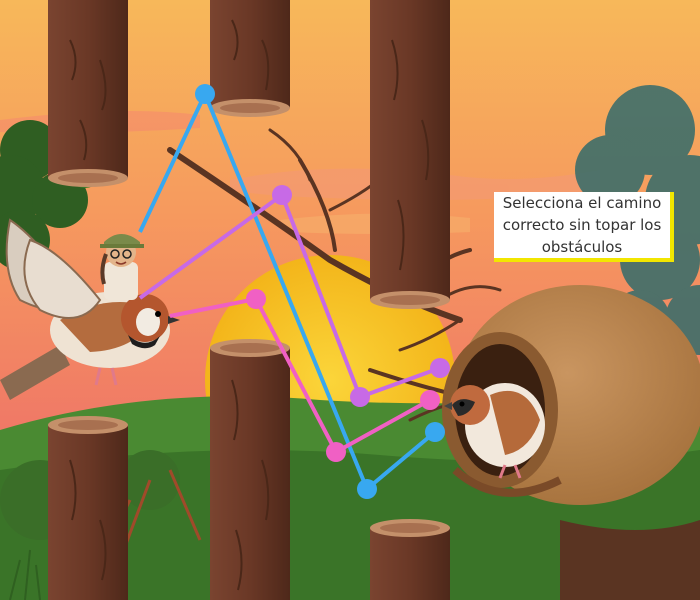 The width and height of the screenshot is (700, 600). I want to click on nest-sparrow-icon, so click(494, 431).